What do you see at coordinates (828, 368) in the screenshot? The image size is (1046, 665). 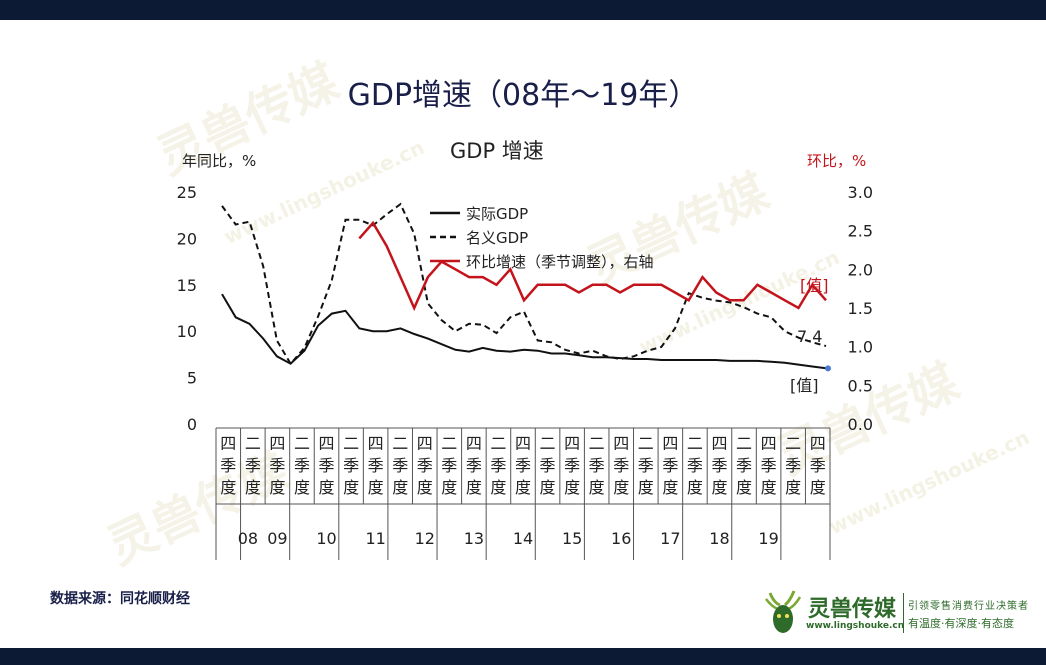 I see `end-point-marker` at bounding box center [828, 368].